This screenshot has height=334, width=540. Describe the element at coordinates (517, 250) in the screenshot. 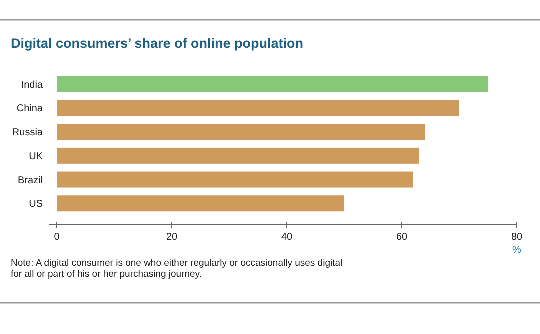

I see `x-axis-title: %` at that location.